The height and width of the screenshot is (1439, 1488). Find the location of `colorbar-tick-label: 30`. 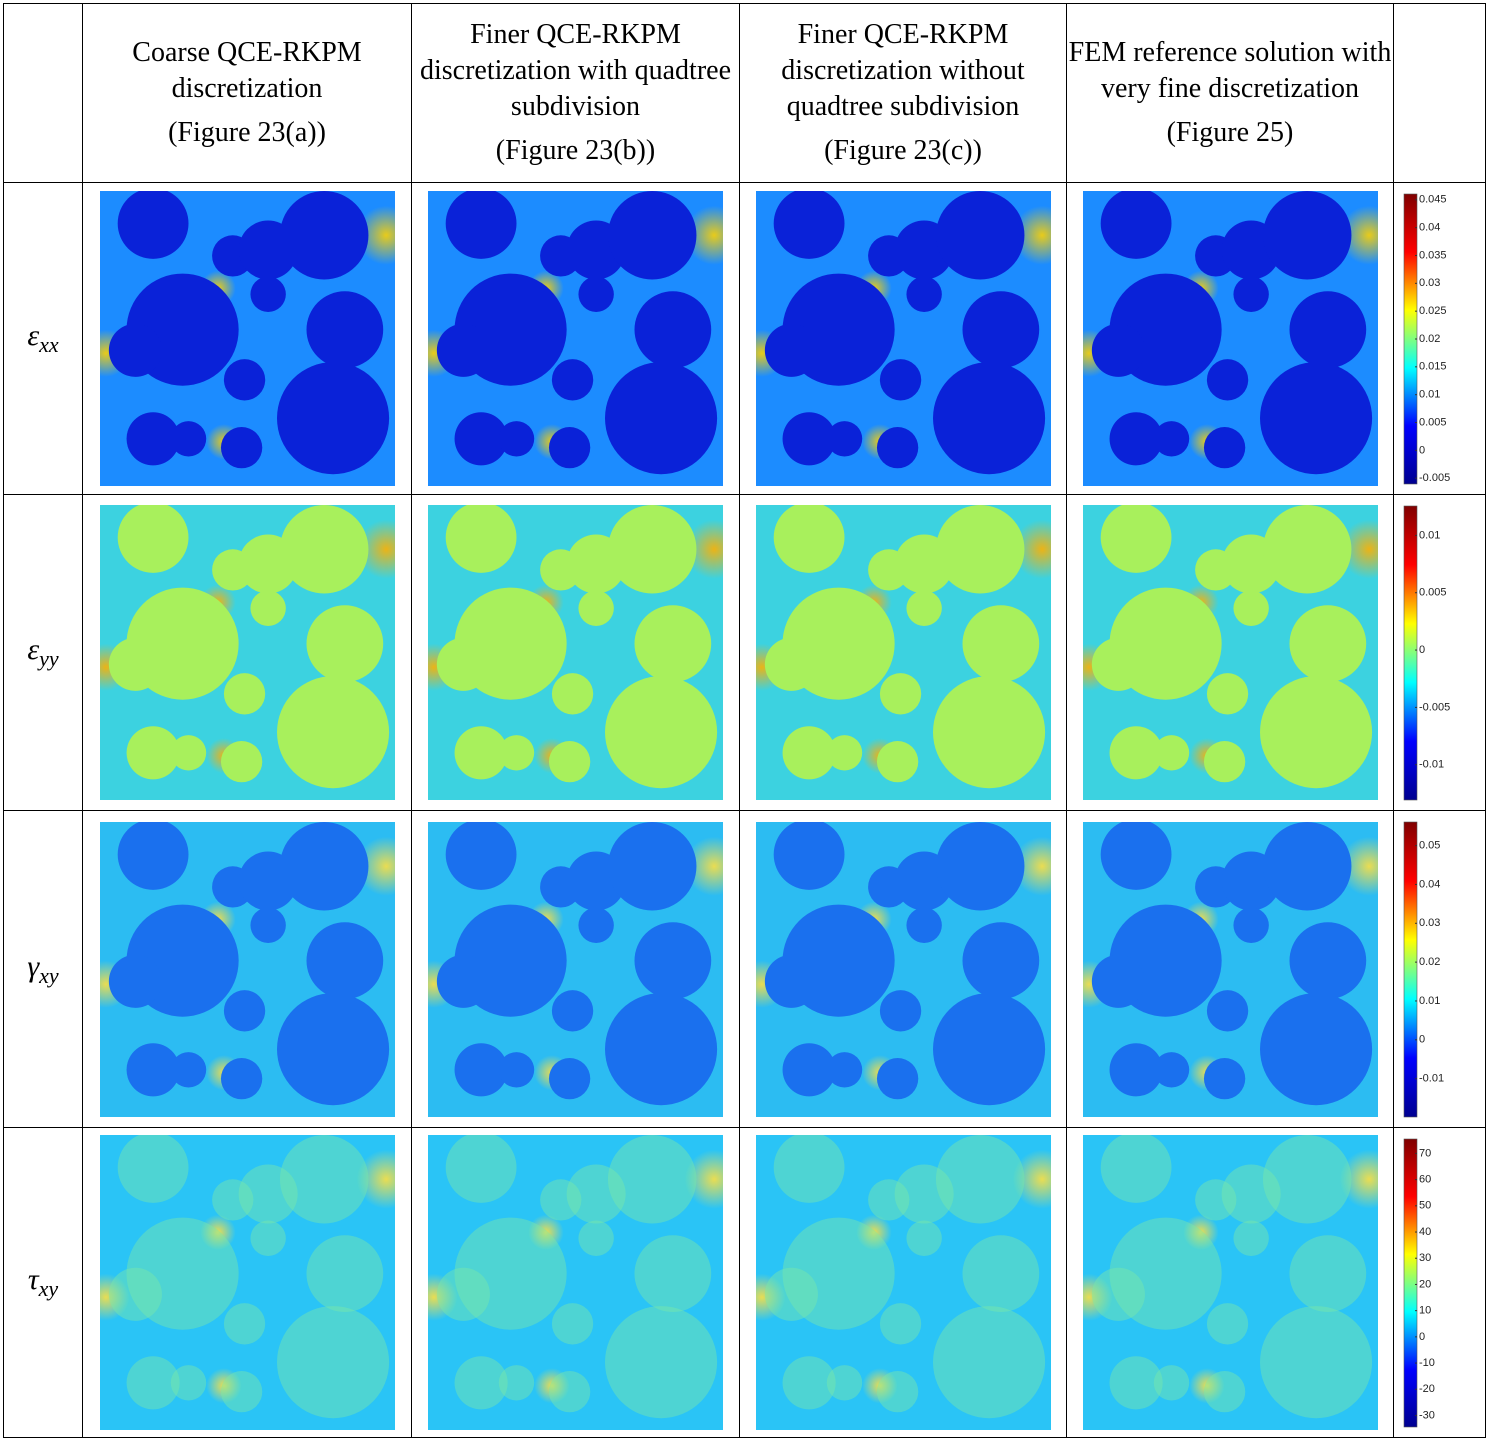

colorbar-tick-label: 30 is located at coordinates (1425, 1258).